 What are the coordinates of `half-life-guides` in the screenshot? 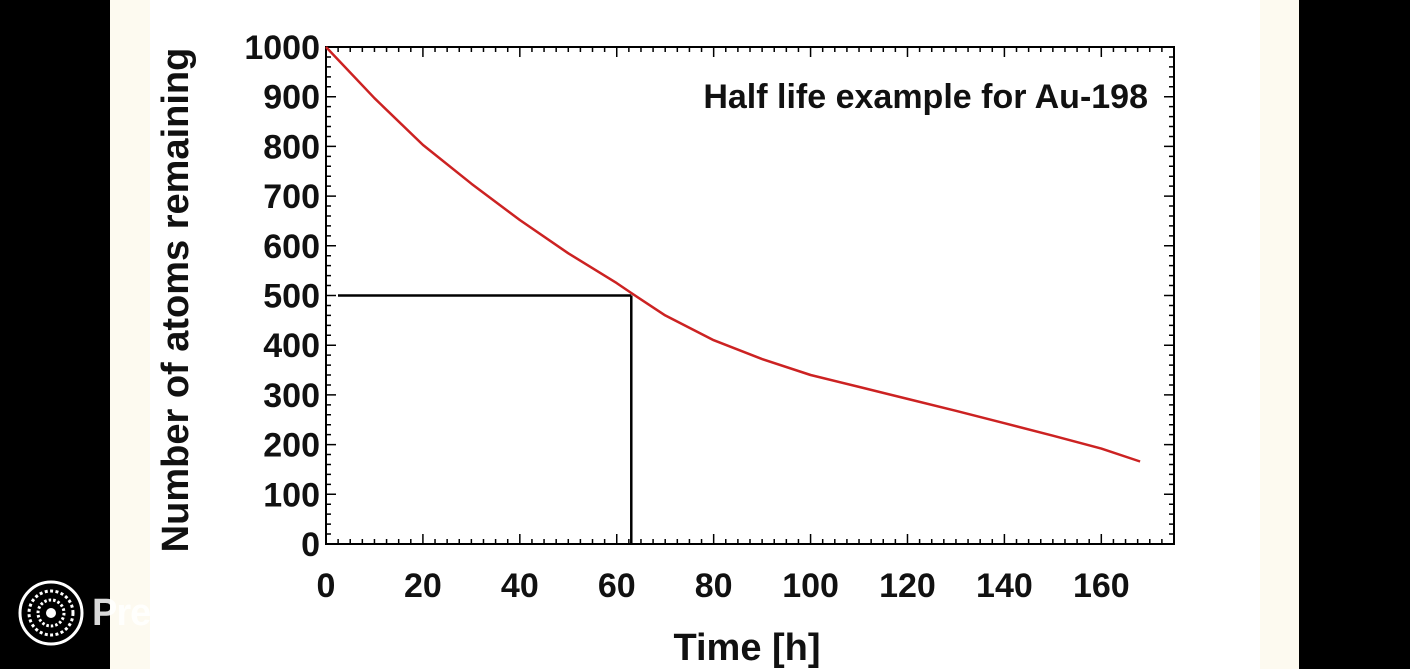 It's located at (485, 419).